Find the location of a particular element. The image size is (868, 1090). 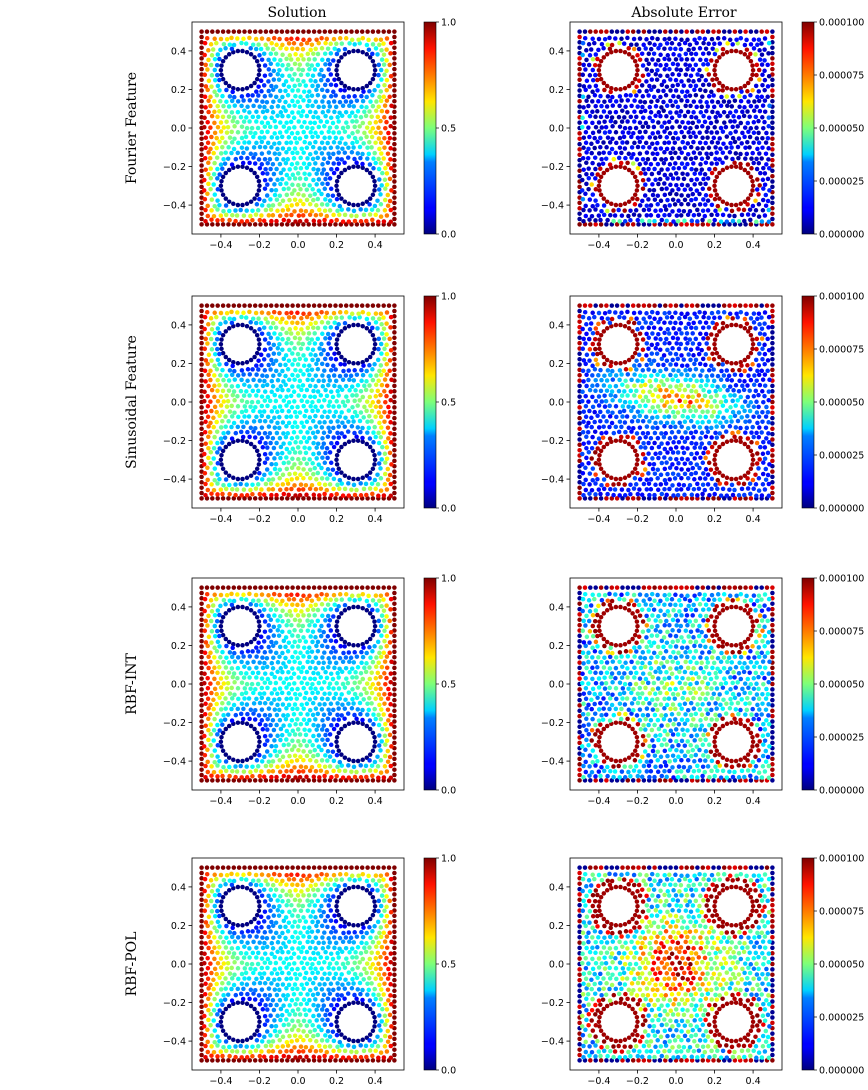

x-tick-label: 0.0 is located at coordinates (675, 519).